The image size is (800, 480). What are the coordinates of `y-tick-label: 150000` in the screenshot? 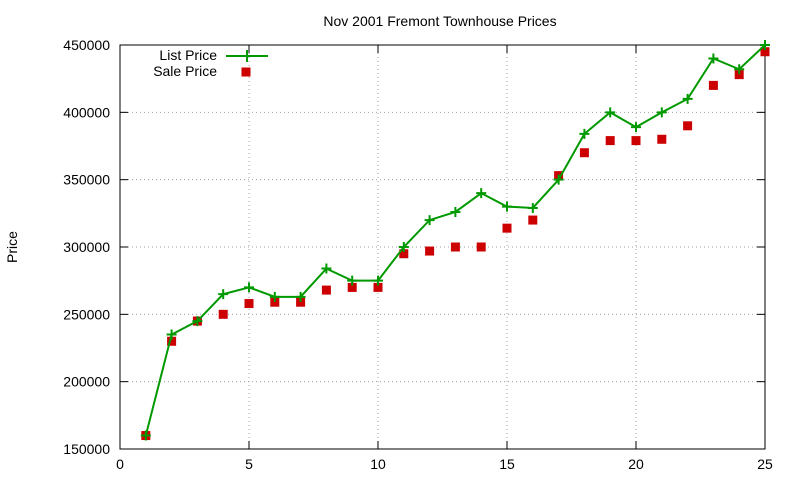 It's located at (86, 449).